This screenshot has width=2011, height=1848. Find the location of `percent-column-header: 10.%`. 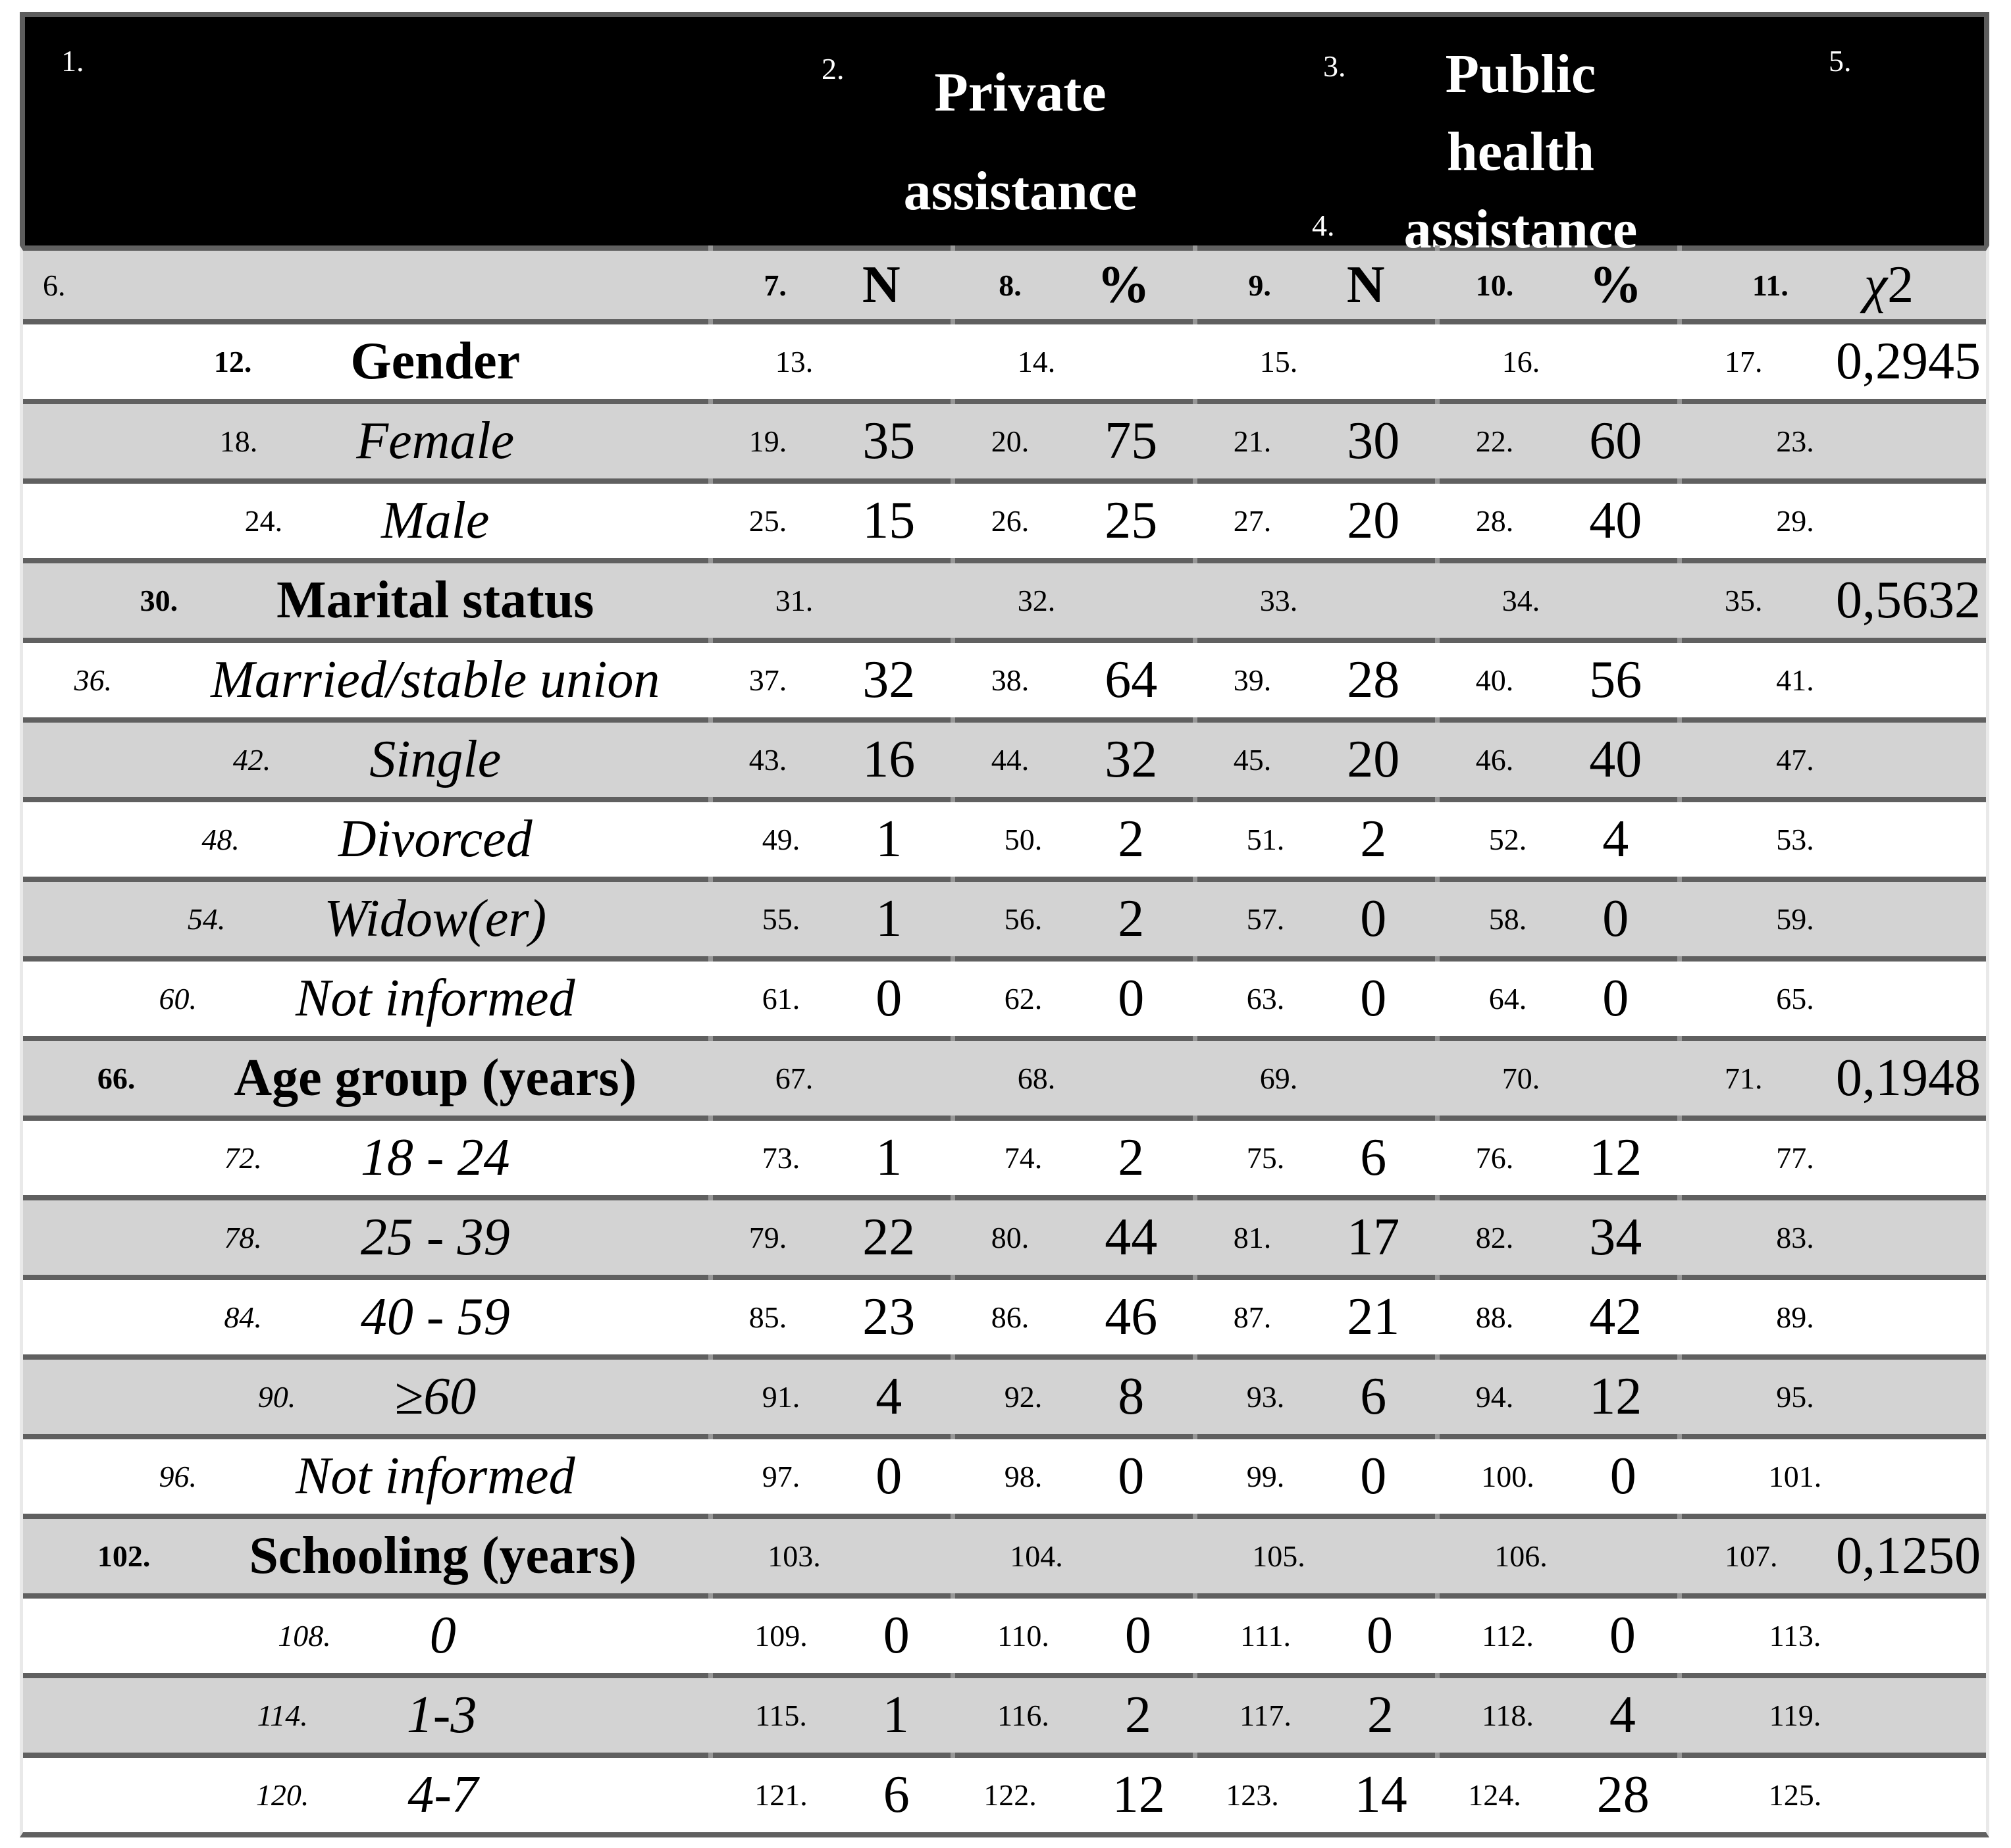

percent-column-header: 10.% is located at coordinates (1557, 282).